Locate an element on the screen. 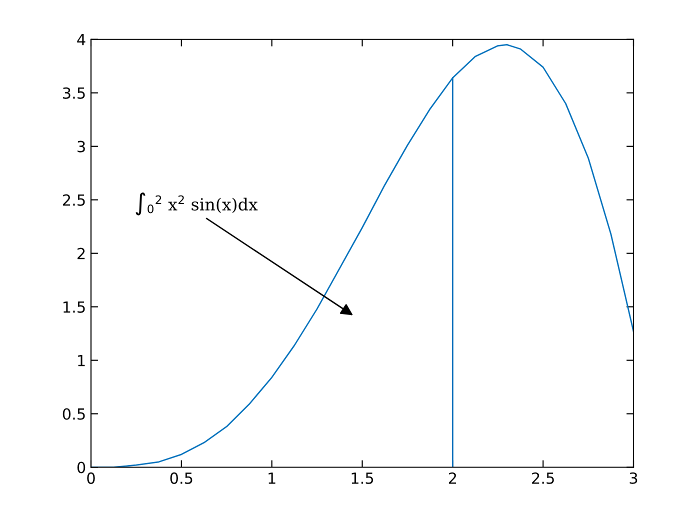  x-tick-label: 0.5 is located at coordinates (181, 478).